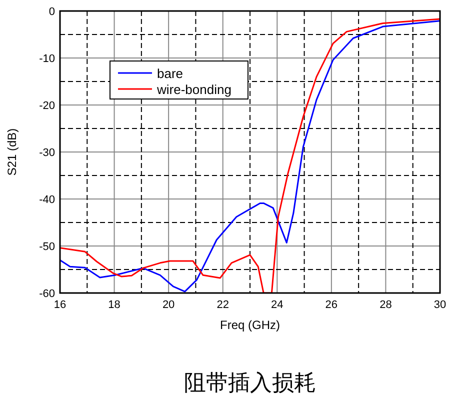 This screenshot has height=401, width=452. I want to click on x-axis-title: Freq (GHz), so click(250, 325).